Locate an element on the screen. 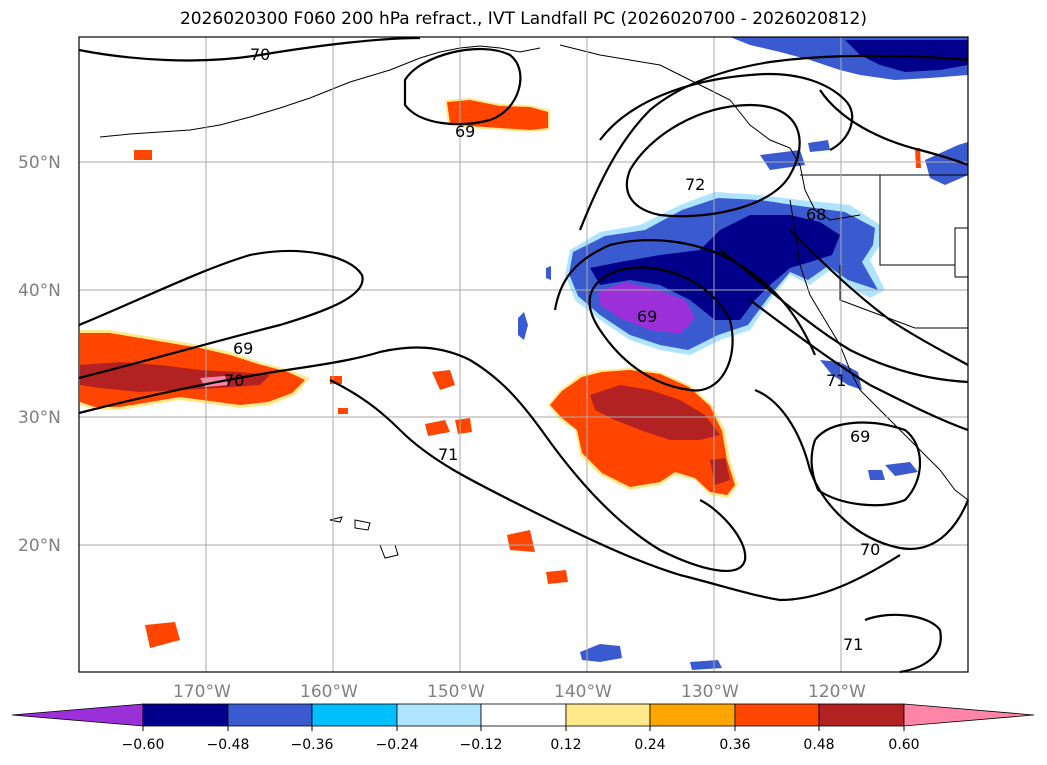 The height and width of the screenshot is (765, 1047). cb-tick-label-2: −0.48 is located at coordinates (228, 745).